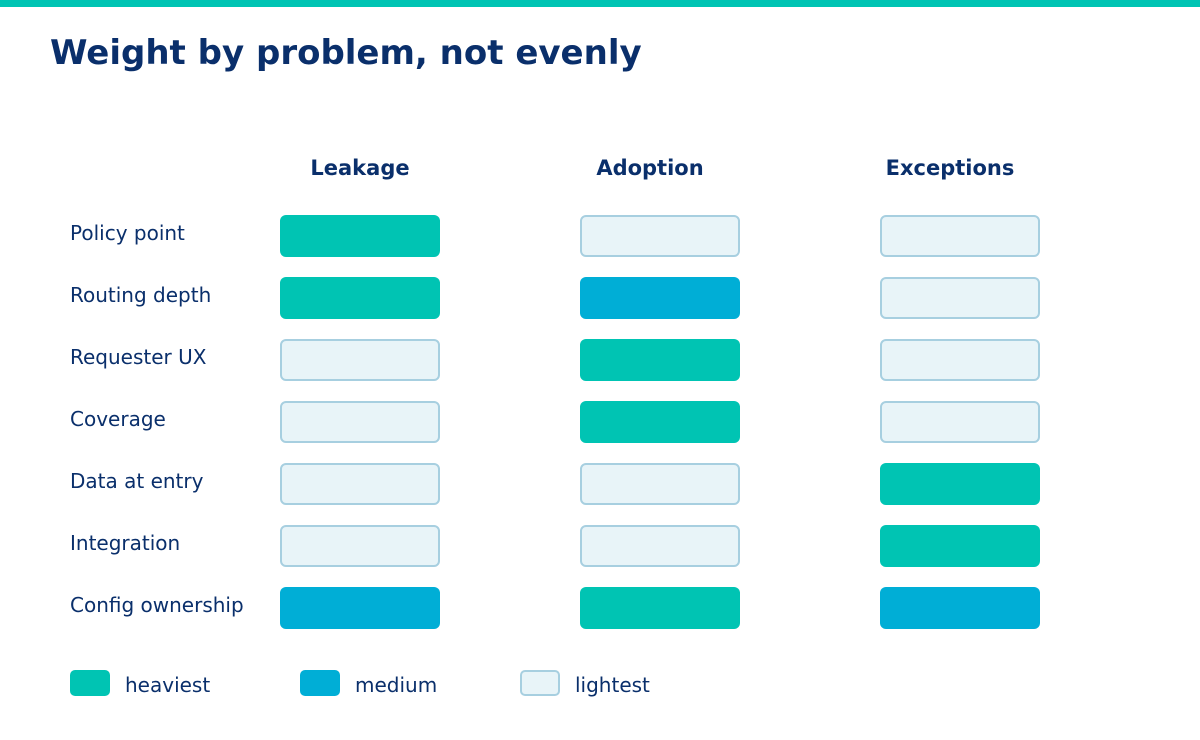 Image resolution: width=1200 pixels, height=740 pixels. What do you see at coordinates (157, 605) in the screenshot?
I see `row-label-config-ownership: Config ownership` at bounding box center [157, 605].